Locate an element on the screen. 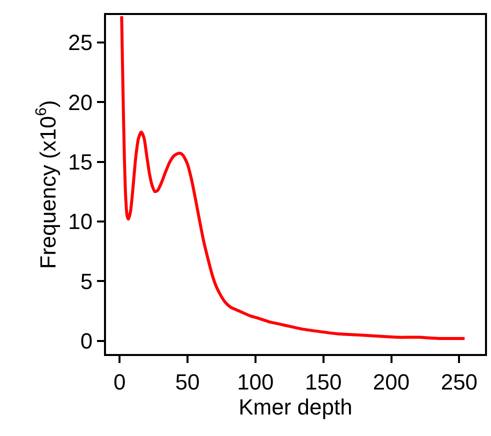 This screenshot has height=436, width=491. x-tick-label: 150 is located at coordinates (323, 381).